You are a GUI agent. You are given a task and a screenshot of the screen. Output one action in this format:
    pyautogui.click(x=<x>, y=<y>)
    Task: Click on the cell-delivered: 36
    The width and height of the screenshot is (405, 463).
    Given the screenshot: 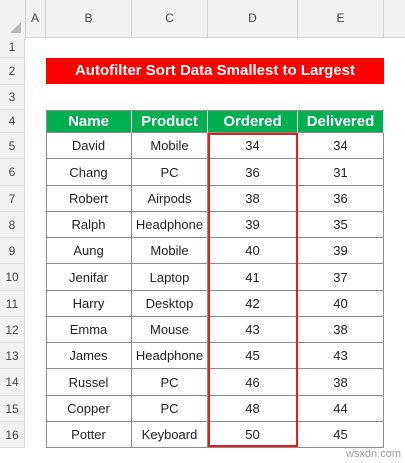 What is the action you would take?
    pyautogui.click(x=341, y=199)
    